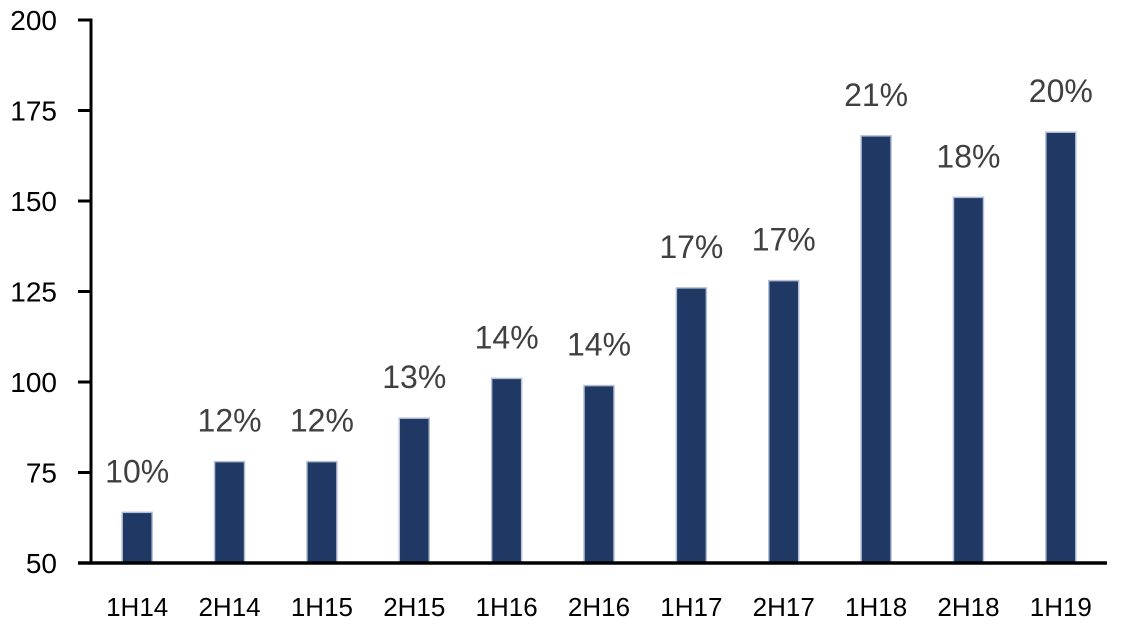 This screenshot has width=1129, height=641. I want to click on y-tick-label: 50, so click(41, 563).